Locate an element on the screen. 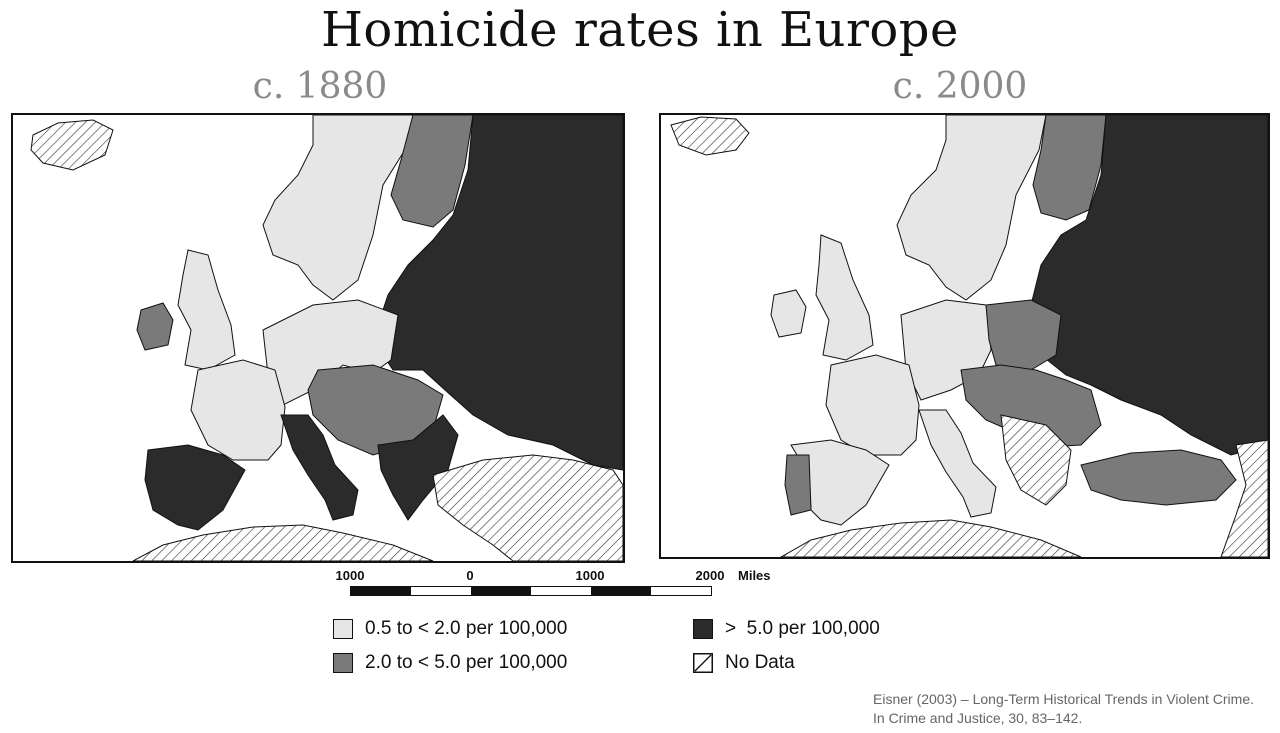  scale-label-1000: 1000 is located at coordinates (590, 575).